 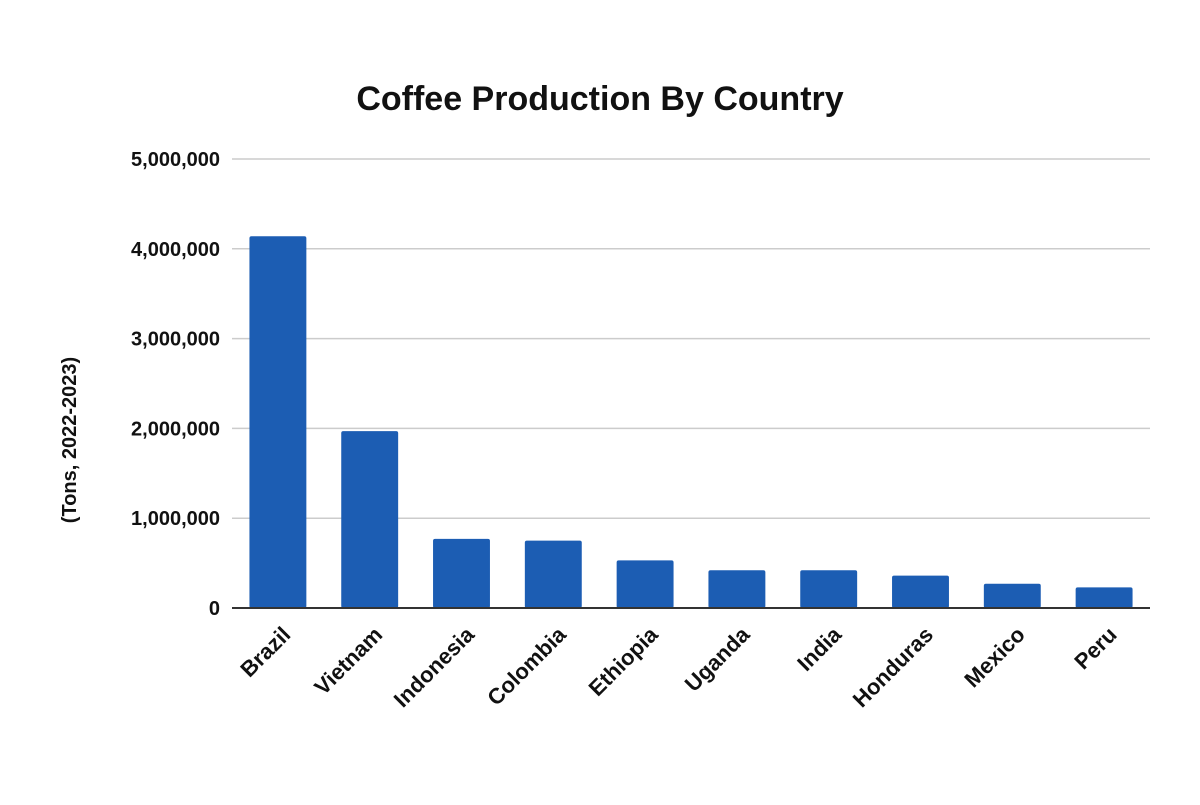 What do you see at coordinates (994, 657) in the screenshot?
I see `x-tick-label: Mexico` at bounding box center [994, 657].